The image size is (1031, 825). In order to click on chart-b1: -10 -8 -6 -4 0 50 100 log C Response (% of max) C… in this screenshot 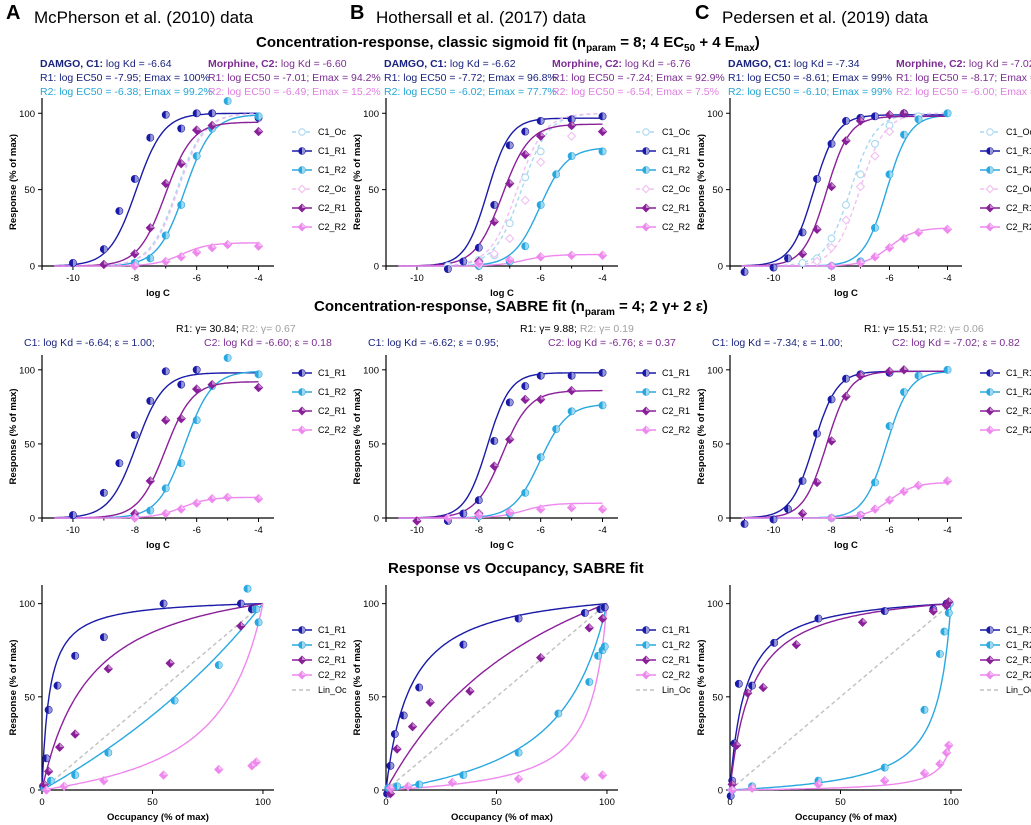, I will do `click(521, 198)`.